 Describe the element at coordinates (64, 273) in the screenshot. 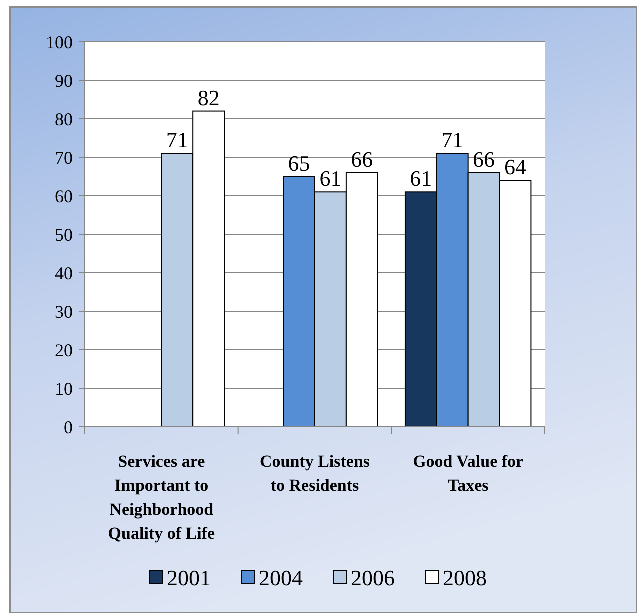

I see `y-tick-label: 40` at that location.